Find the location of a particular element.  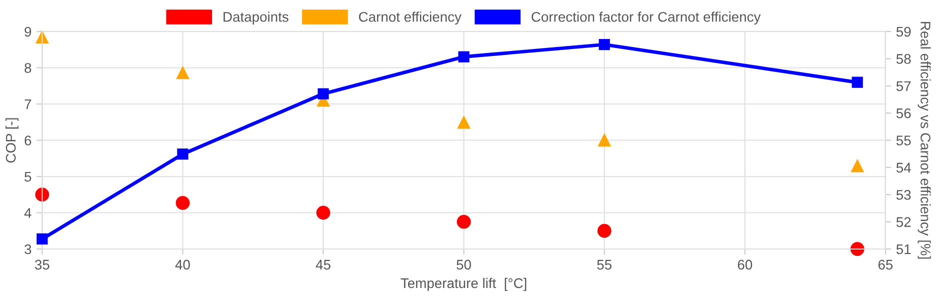

y2-tick-label: 51 is located at coordinates (903, 249).